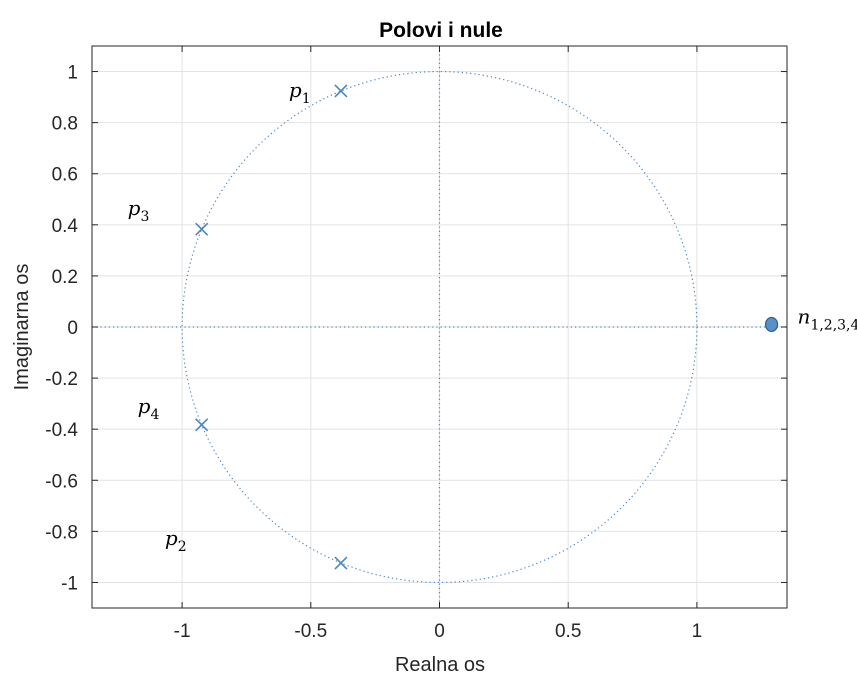 This screenshot has height=675, width=857. Describe the element at coordinates (69, 583) in the screenshot. I see `y-tick-label: -1` at that location.